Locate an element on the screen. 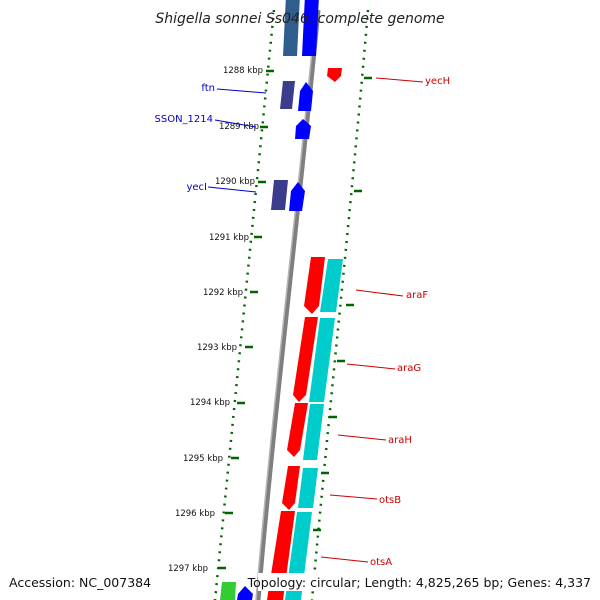 The height and width of the screenshot is (600, 600). kbp-label: 1290 kbp is located at coordinates (235, 182).